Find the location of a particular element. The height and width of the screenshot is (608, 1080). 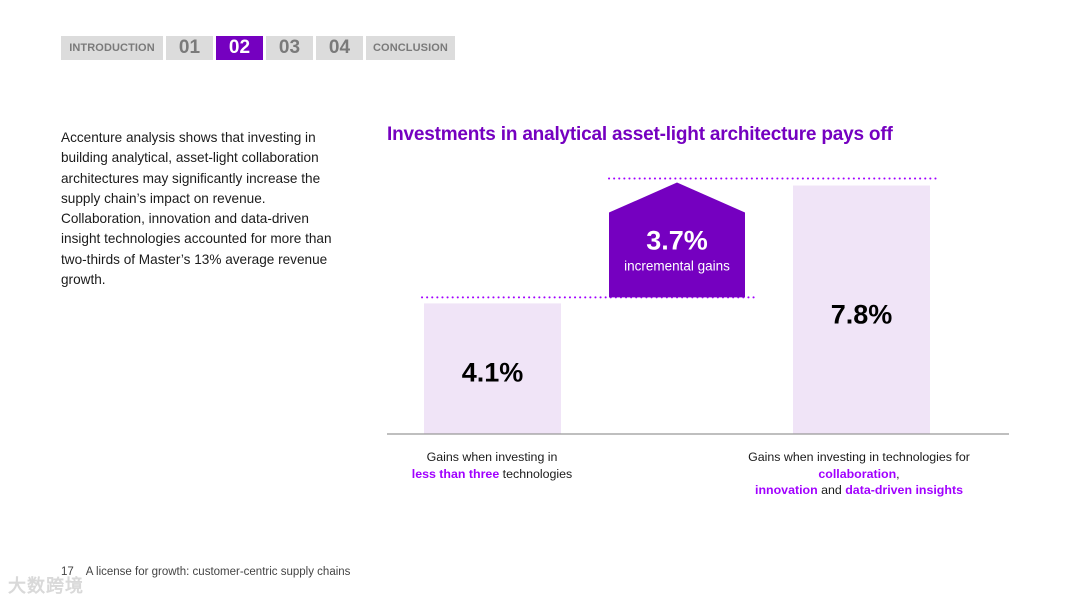

category-b-highlight-innovation: innovation is located at coordinates (786, 490).